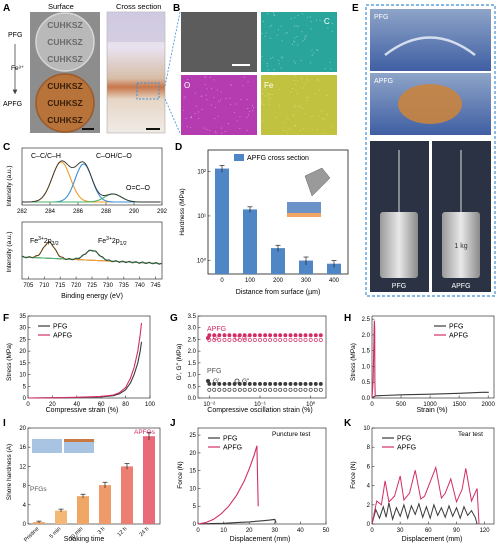  I want to click on panel-k-xlabel: Displacement (mm), so click(432, 539).